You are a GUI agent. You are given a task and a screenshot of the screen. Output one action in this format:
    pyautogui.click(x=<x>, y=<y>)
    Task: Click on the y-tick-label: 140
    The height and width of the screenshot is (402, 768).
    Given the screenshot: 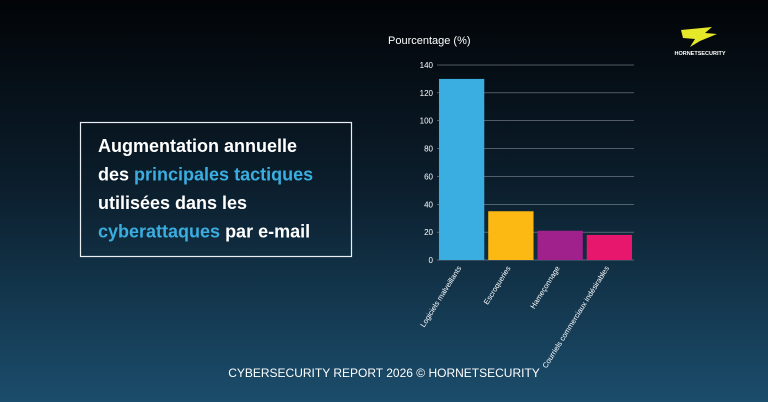 What is the action you would take?
    pyautogui.click(x=427, y=65)
    